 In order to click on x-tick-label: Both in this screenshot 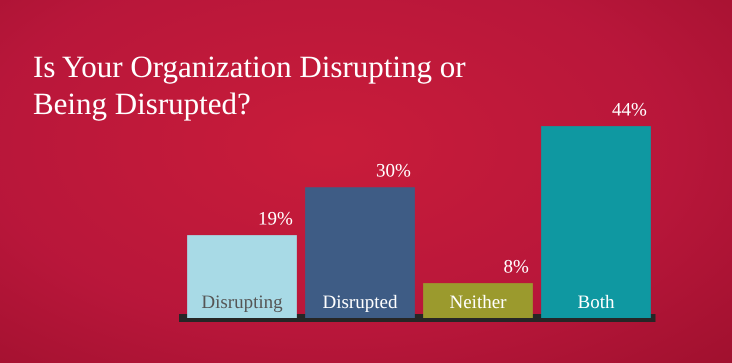, I will do `click(596, 302)`.